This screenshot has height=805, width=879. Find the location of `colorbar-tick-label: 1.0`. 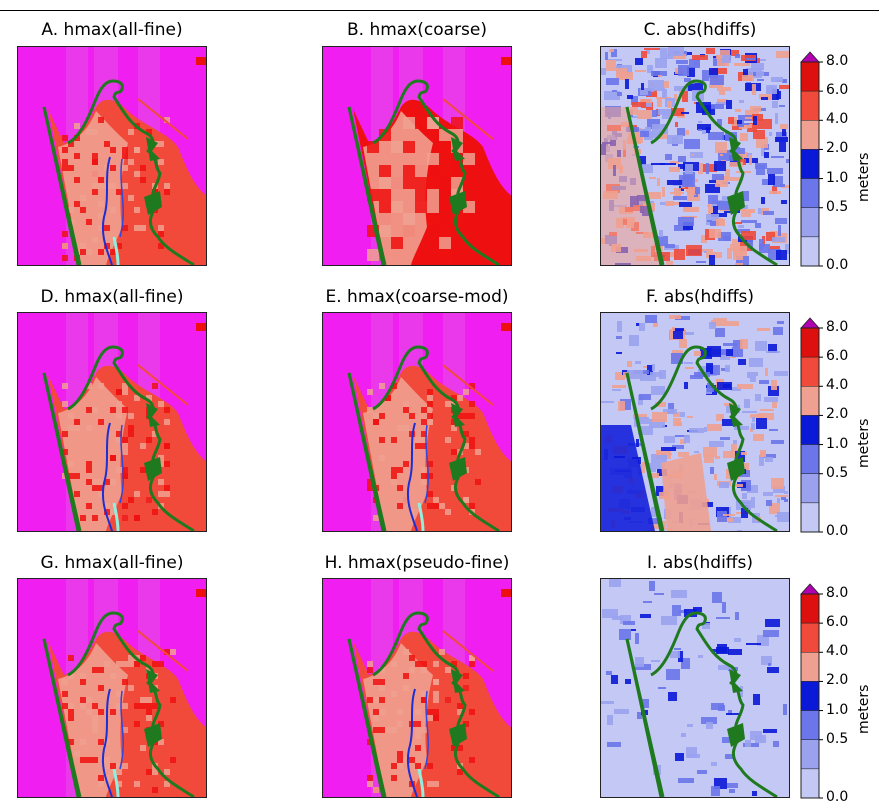

colorbar-tick-label: 1.0 is located at coordinates (837, 177).